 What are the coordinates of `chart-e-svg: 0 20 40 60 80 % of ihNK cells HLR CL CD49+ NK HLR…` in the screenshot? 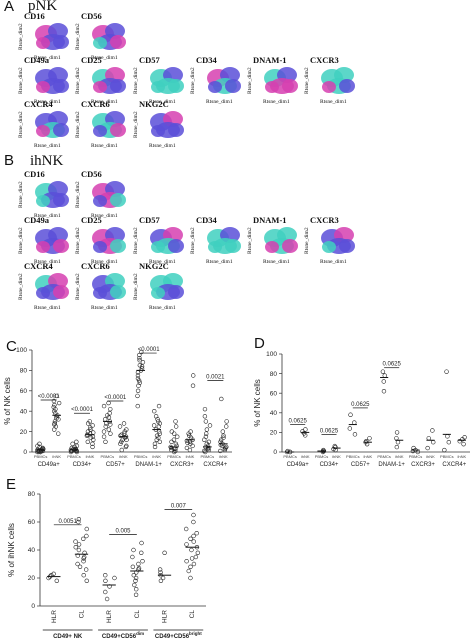 It's located at (106, 565).